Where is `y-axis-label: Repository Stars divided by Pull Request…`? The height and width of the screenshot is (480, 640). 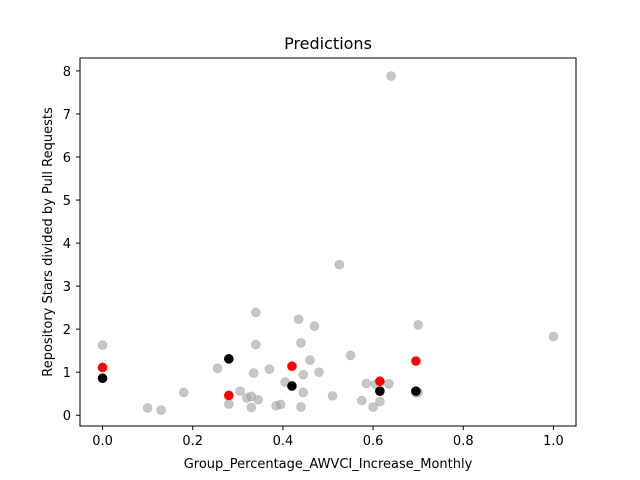
y-axis-label: Repository Stars divided by Pull Request… is located at coordinates (48, 242).